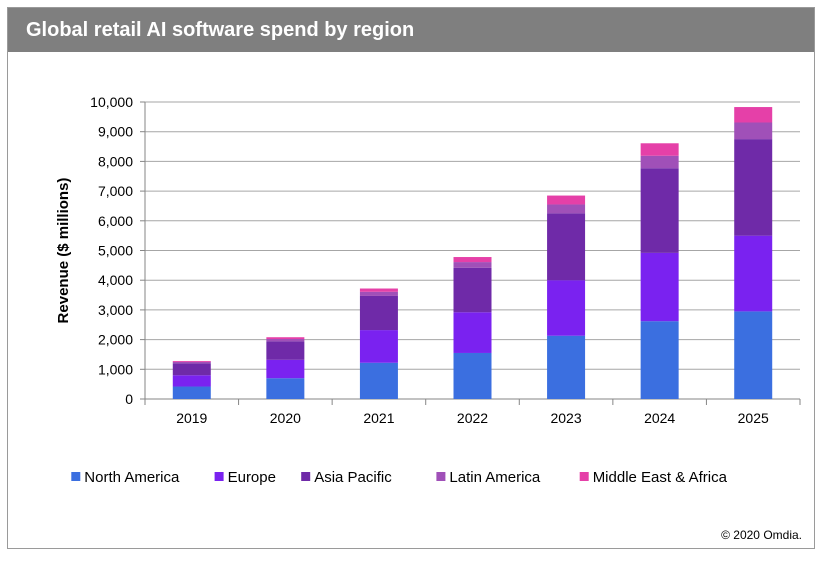 The height and width of the screenshot is (579, 835). What do you see at coordinates (659, 210) in the screenshot?
I see `bar-segment-asia-pacific-2024` at bounding box center [659, 210].